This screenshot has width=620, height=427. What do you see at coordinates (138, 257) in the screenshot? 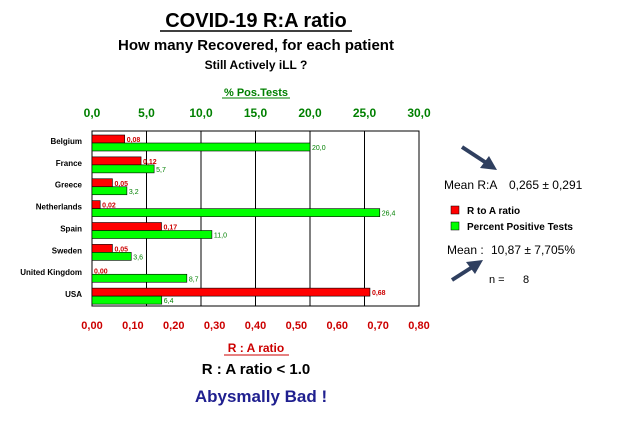
I see `bar-label-pos: 3,6` at bounding box center [138, 257].